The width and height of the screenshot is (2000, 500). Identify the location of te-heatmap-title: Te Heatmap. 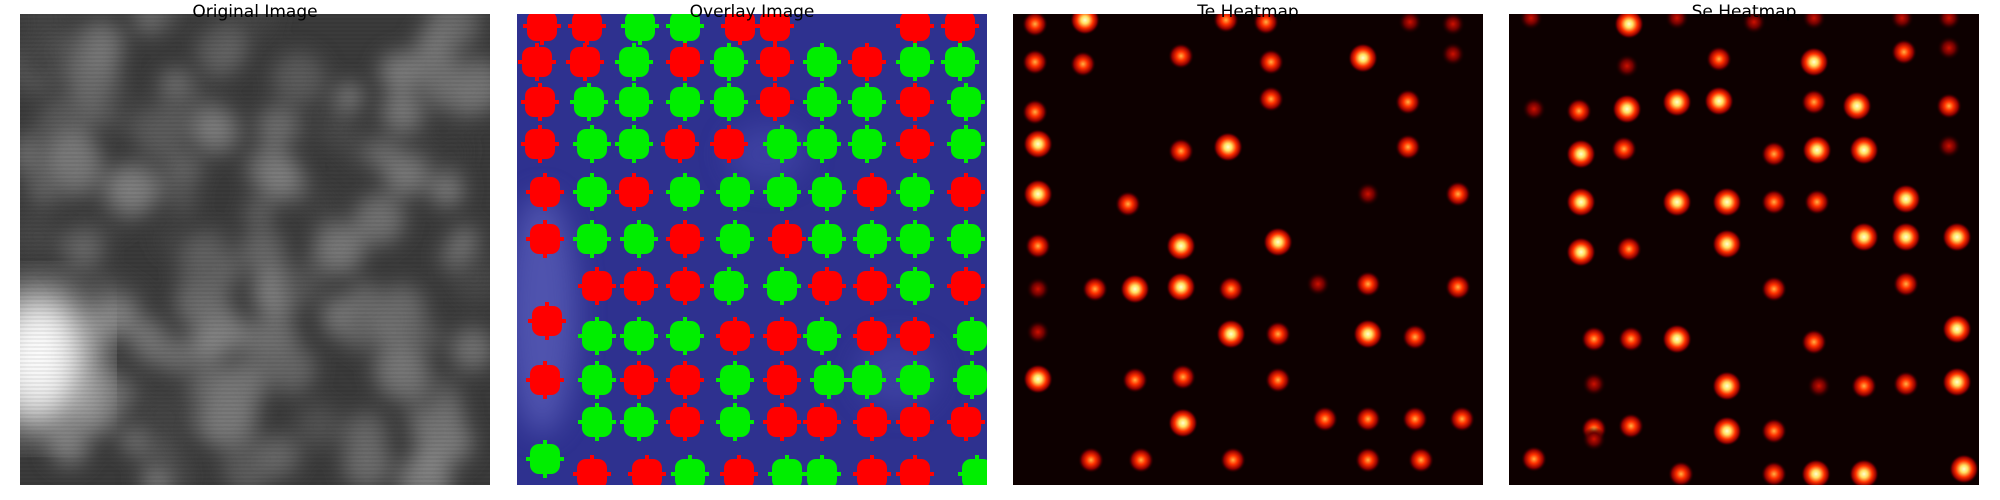
(1248, 12).